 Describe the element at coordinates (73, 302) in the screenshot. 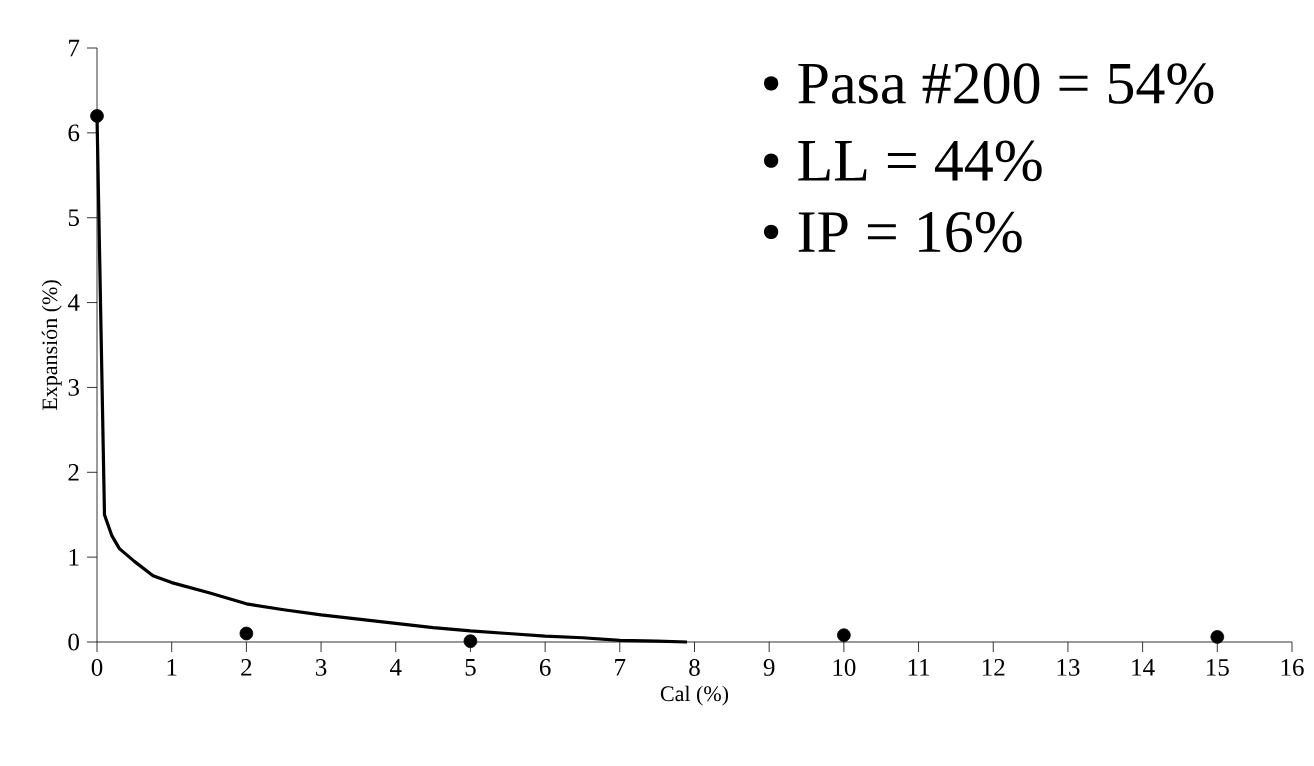

I see `y-tick-label: 4` at that location.